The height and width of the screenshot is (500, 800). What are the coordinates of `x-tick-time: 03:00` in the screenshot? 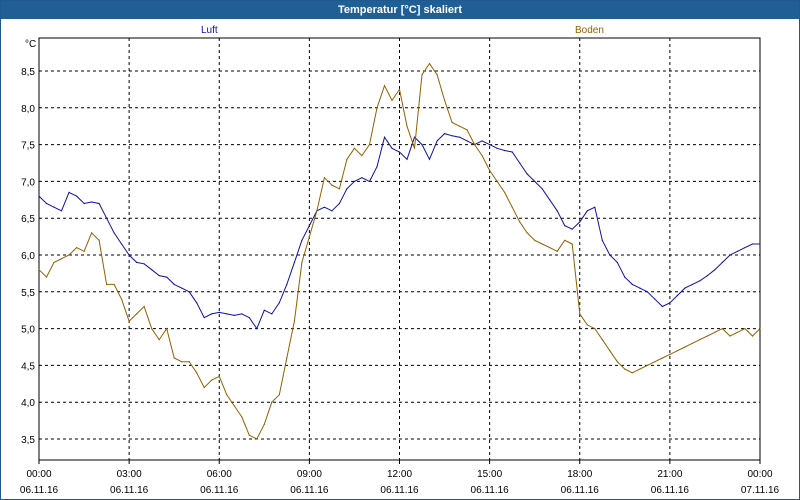 It's located at (129, 474).